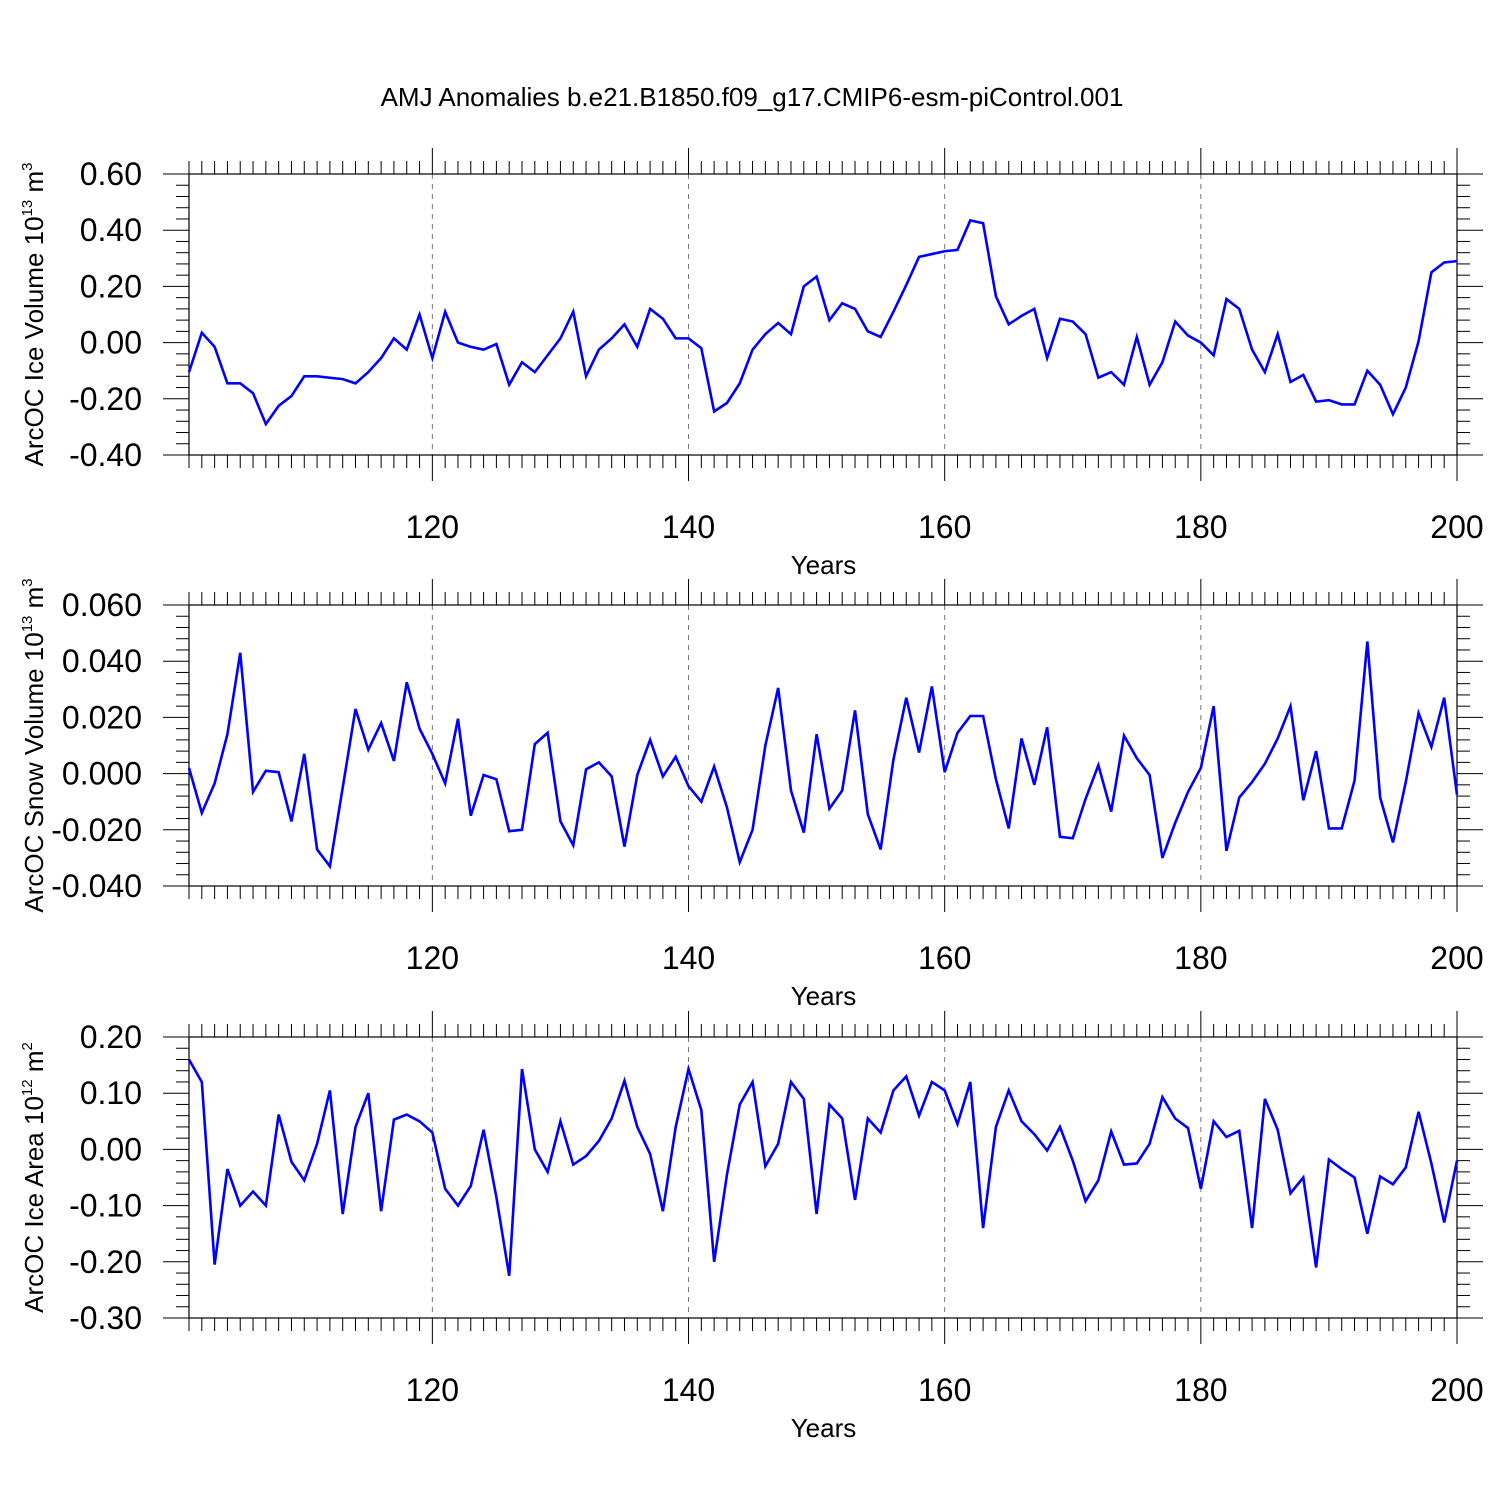 This screenshot has height=1500, width=1500. I want to click on y-tick-label: 0.040, so click(102, 661).